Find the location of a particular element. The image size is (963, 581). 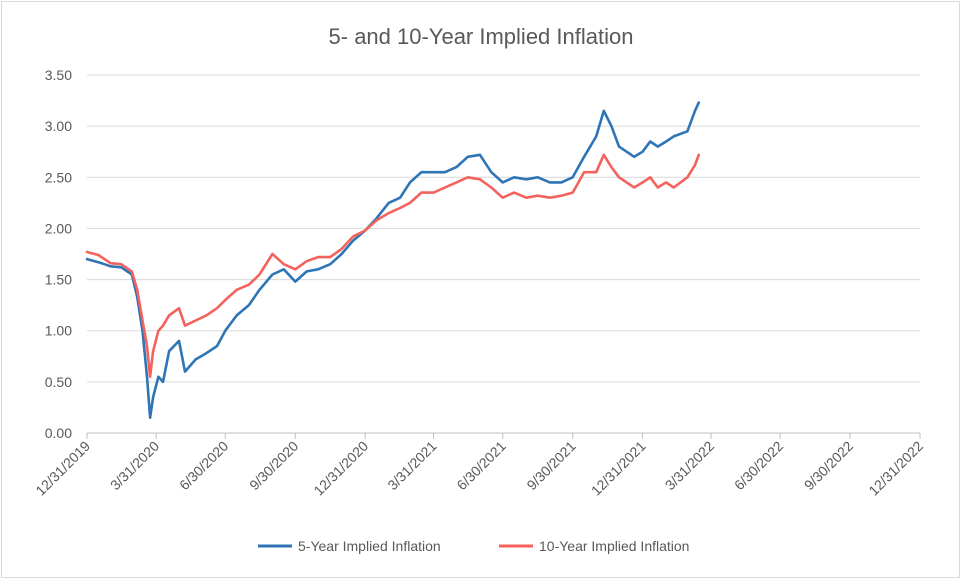

legend-label: 5-Year Implied Inflation is located at coordinates (369, 546).